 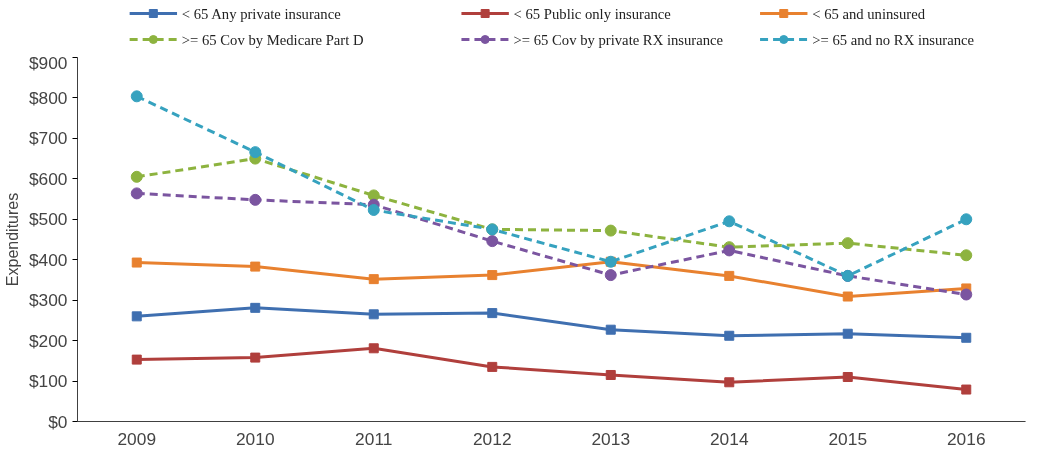 I want to click on legend-label: >= 65 Cov by private RX insurance, so click(x=618, y=39).